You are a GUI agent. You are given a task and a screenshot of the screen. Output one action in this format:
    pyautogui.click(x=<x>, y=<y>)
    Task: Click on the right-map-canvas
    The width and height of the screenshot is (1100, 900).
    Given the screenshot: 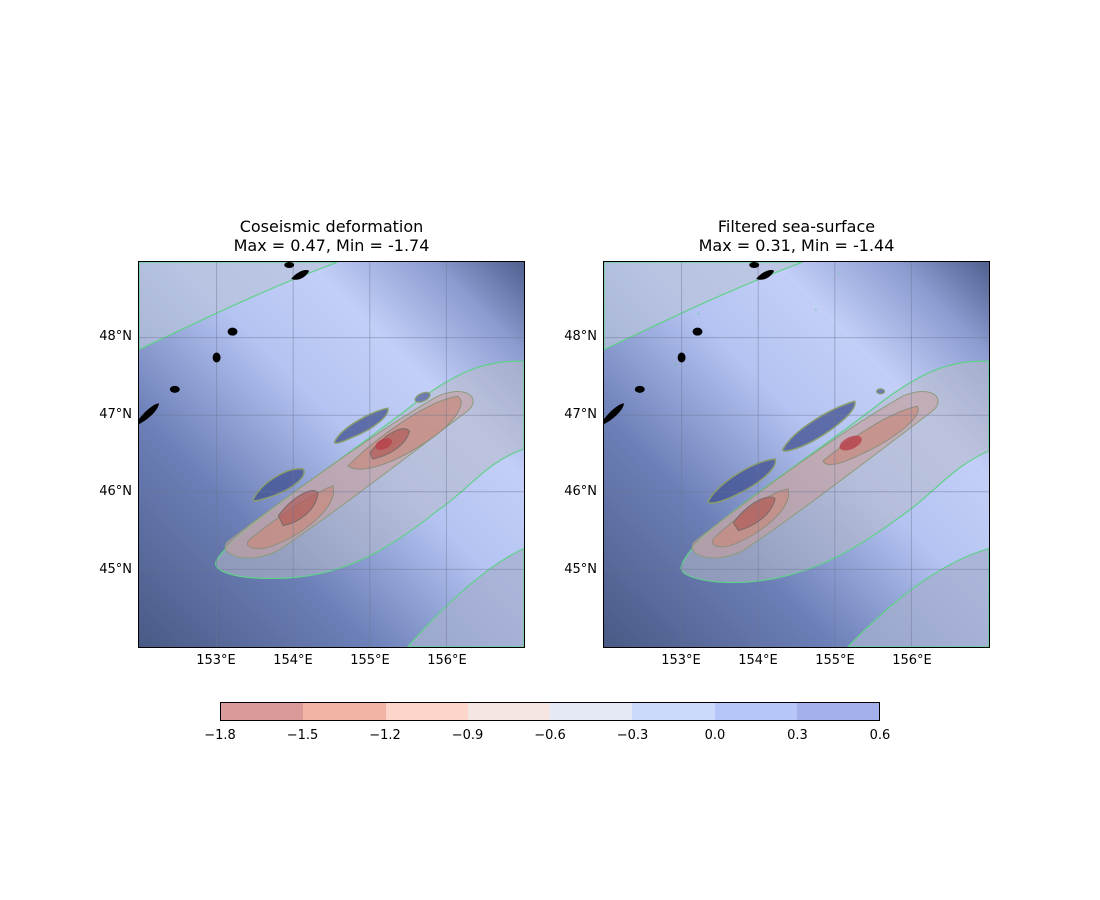 What is the action you would take?
    pyautogui.click(x=796, y=454)
    